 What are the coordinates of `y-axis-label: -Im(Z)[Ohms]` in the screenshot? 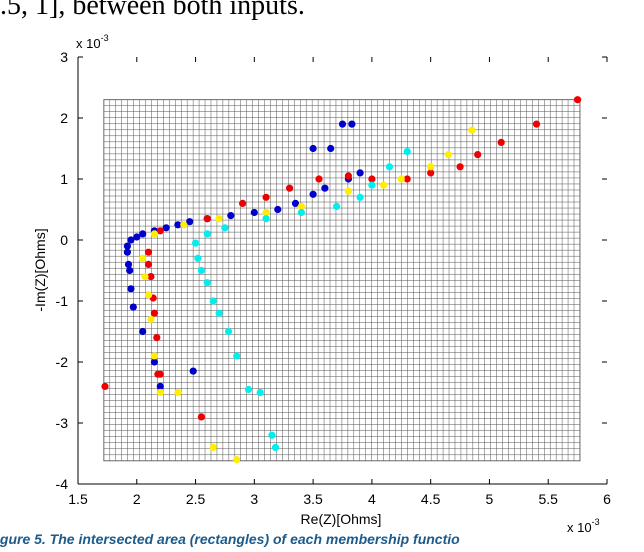 It's located at (40, 269).